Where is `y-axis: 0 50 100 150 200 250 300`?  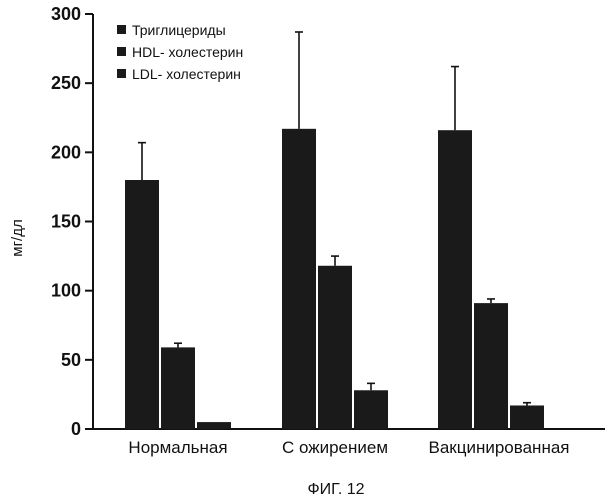
y-axis: 0 50 100 150 200 250 300 is located at coordinates (72, 221).